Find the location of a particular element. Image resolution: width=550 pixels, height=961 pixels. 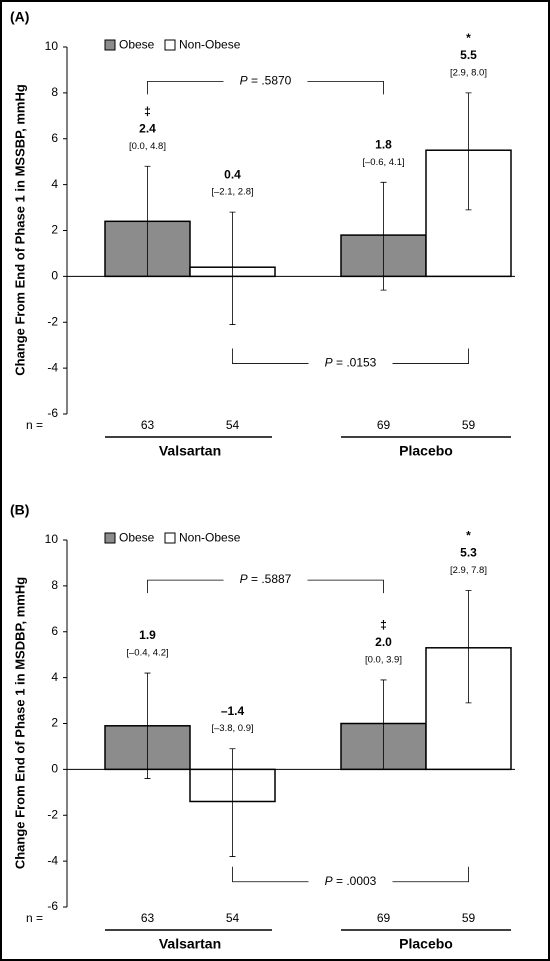

panel-label: (A) is located at coordinates (19, 17).